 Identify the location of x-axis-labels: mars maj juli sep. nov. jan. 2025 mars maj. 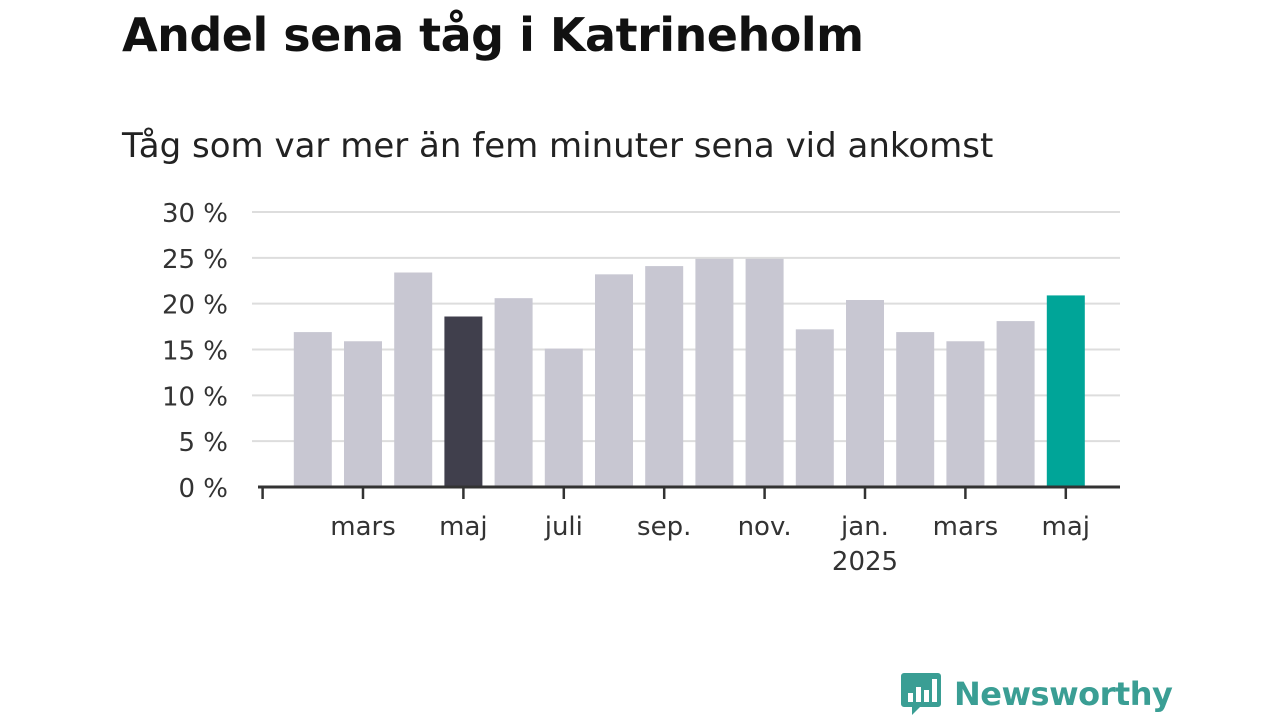
(710, 544).